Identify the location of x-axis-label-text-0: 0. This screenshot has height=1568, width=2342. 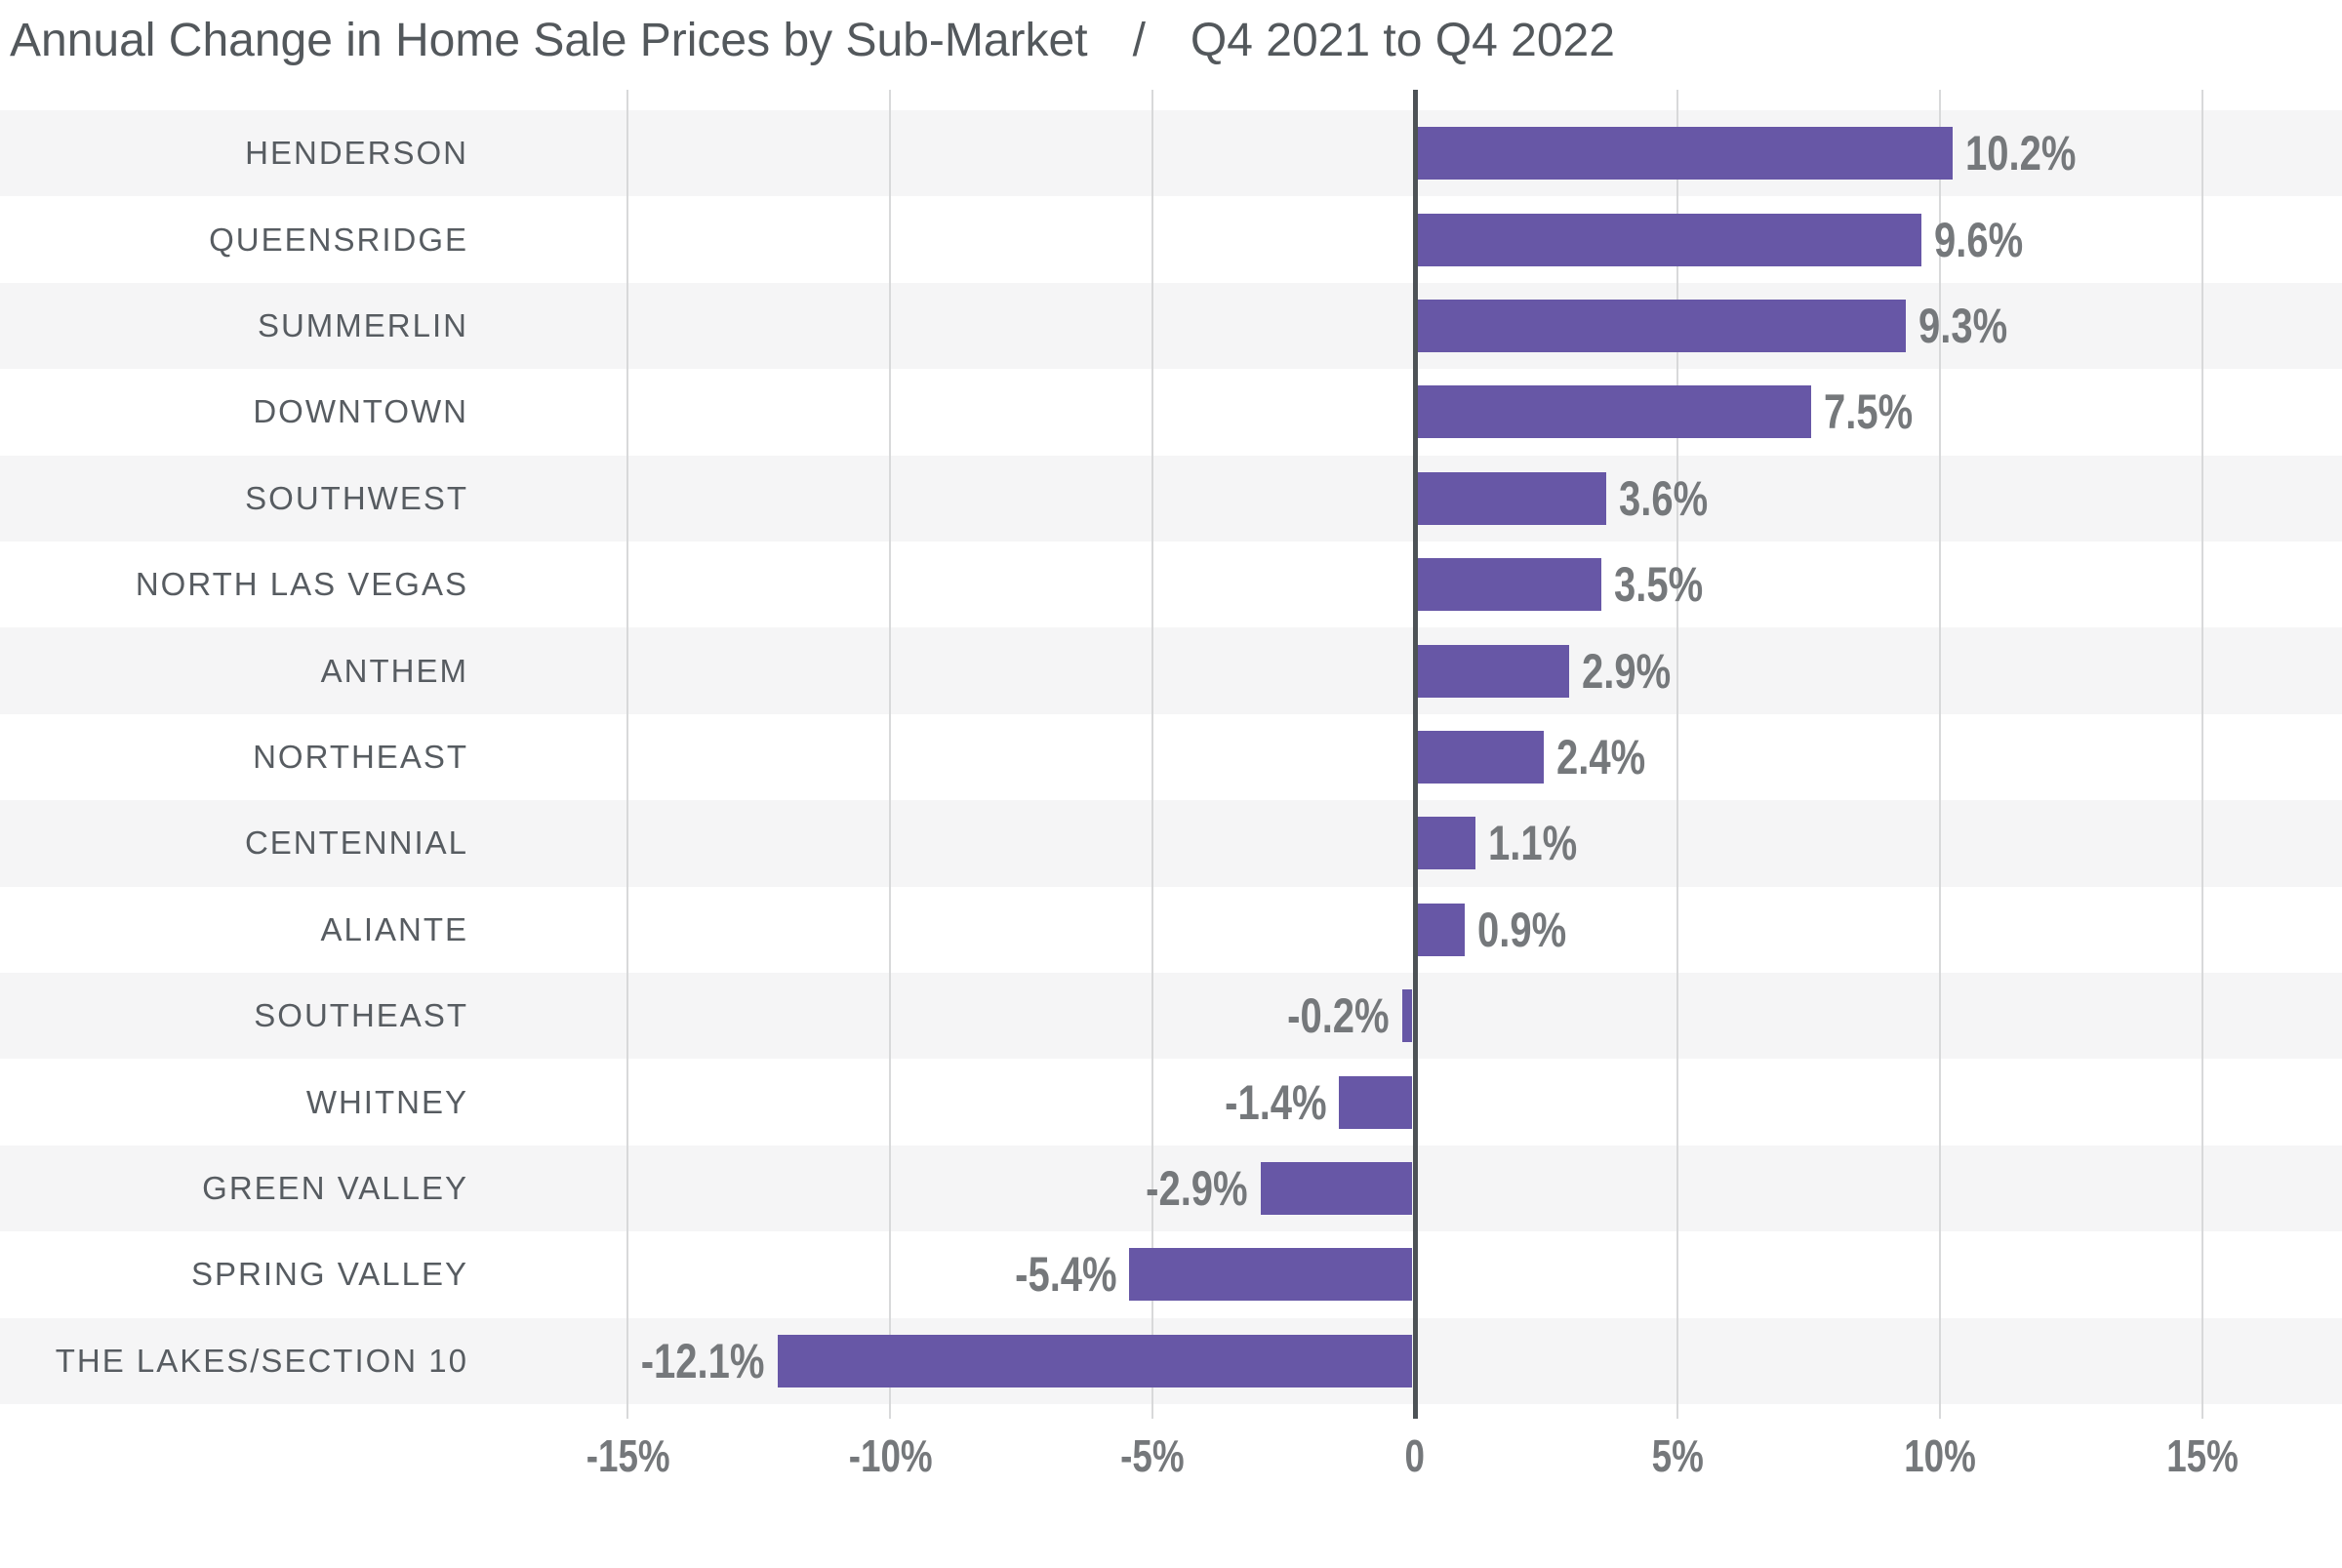
(1415, 1455).